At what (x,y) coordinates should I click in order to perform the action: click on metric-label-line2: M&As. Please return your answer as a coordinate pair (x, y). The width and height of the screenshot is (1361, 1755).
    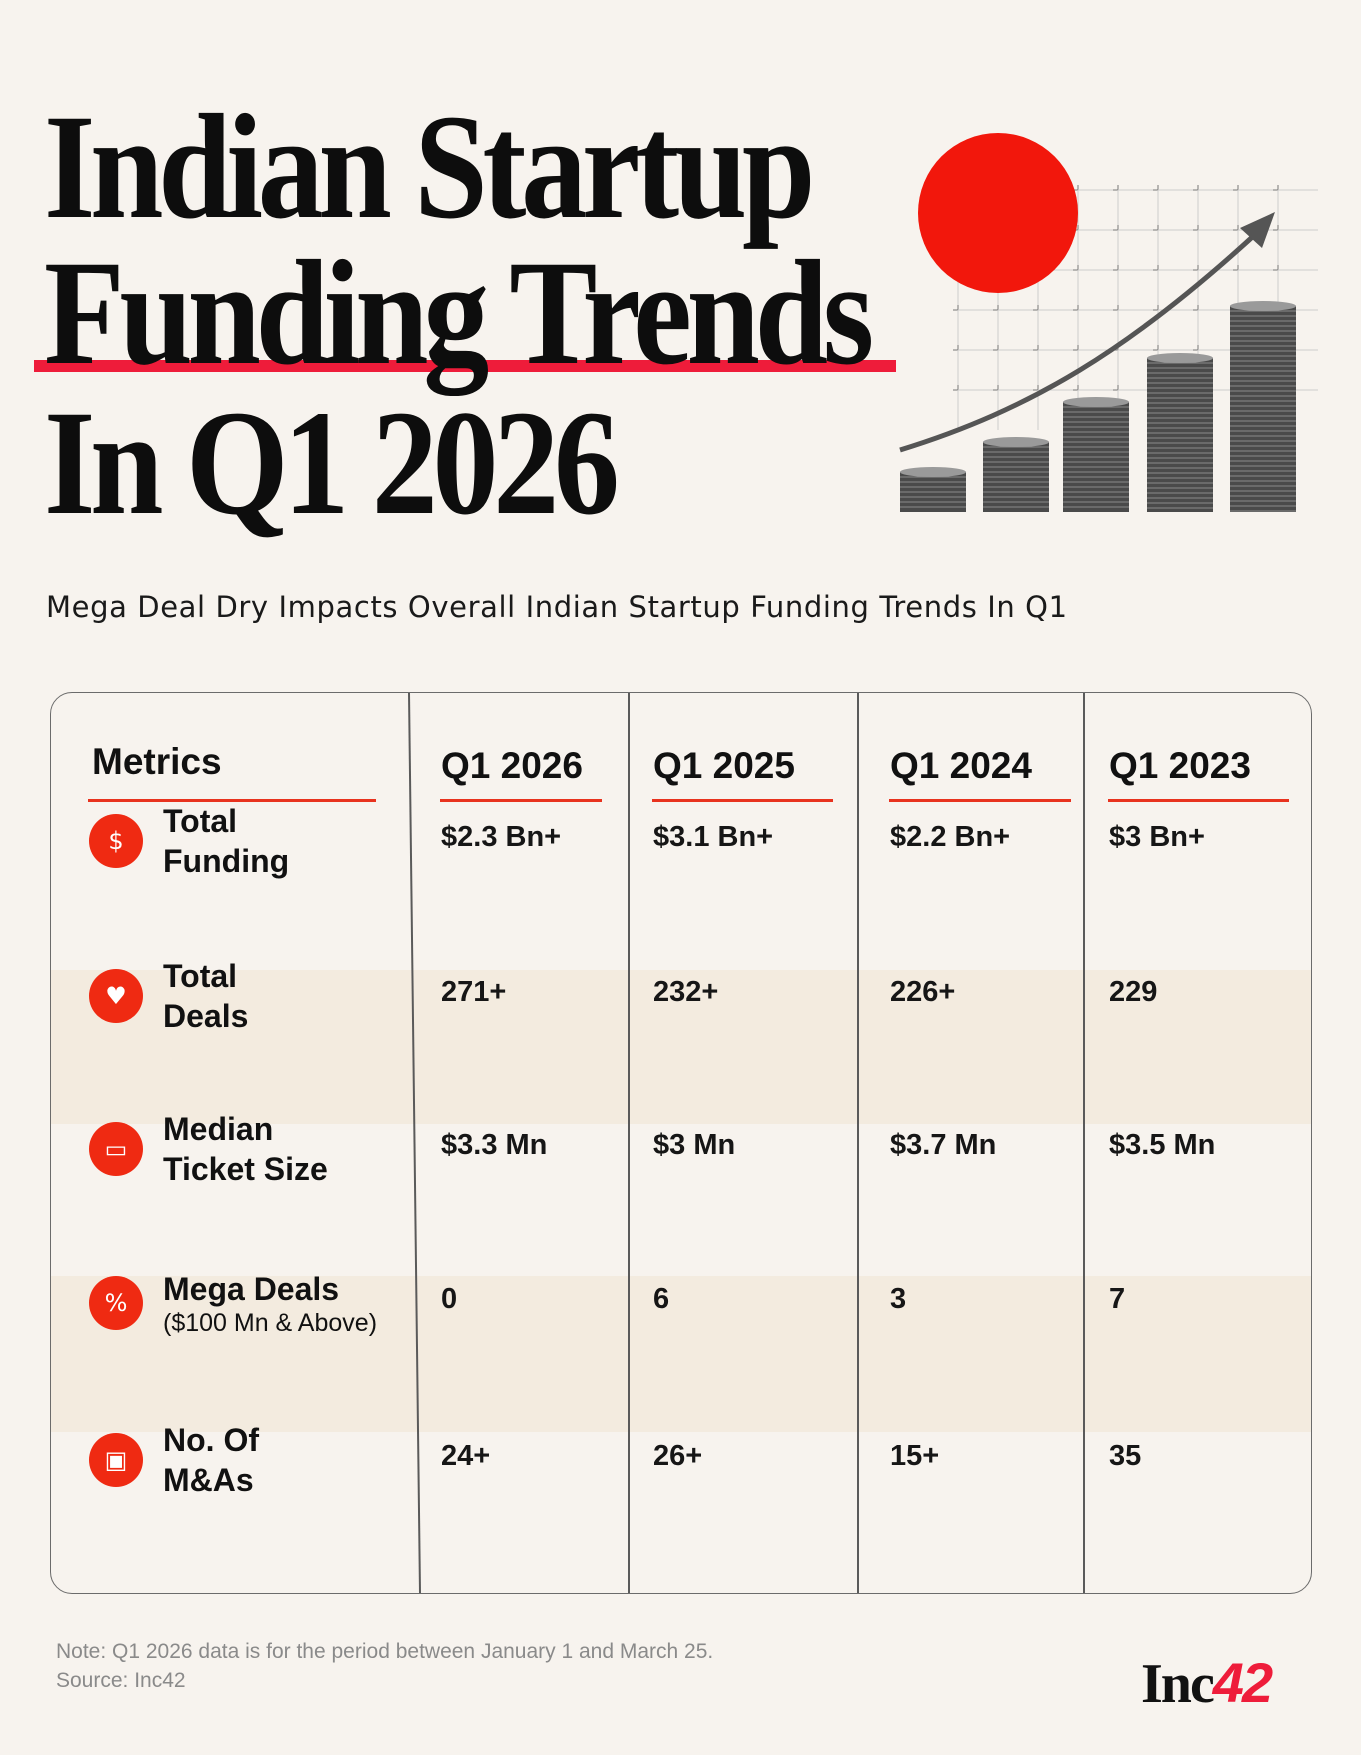
    Looking at the image, I should click on (208, 1479).